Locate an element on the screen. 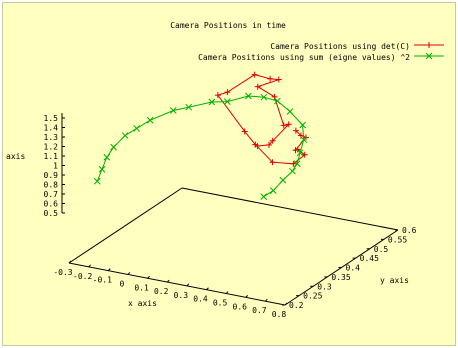 Image resolution: width=458 pixels, height=348 pixels. z-axis-label: axis is located at coordinates (15, 156).